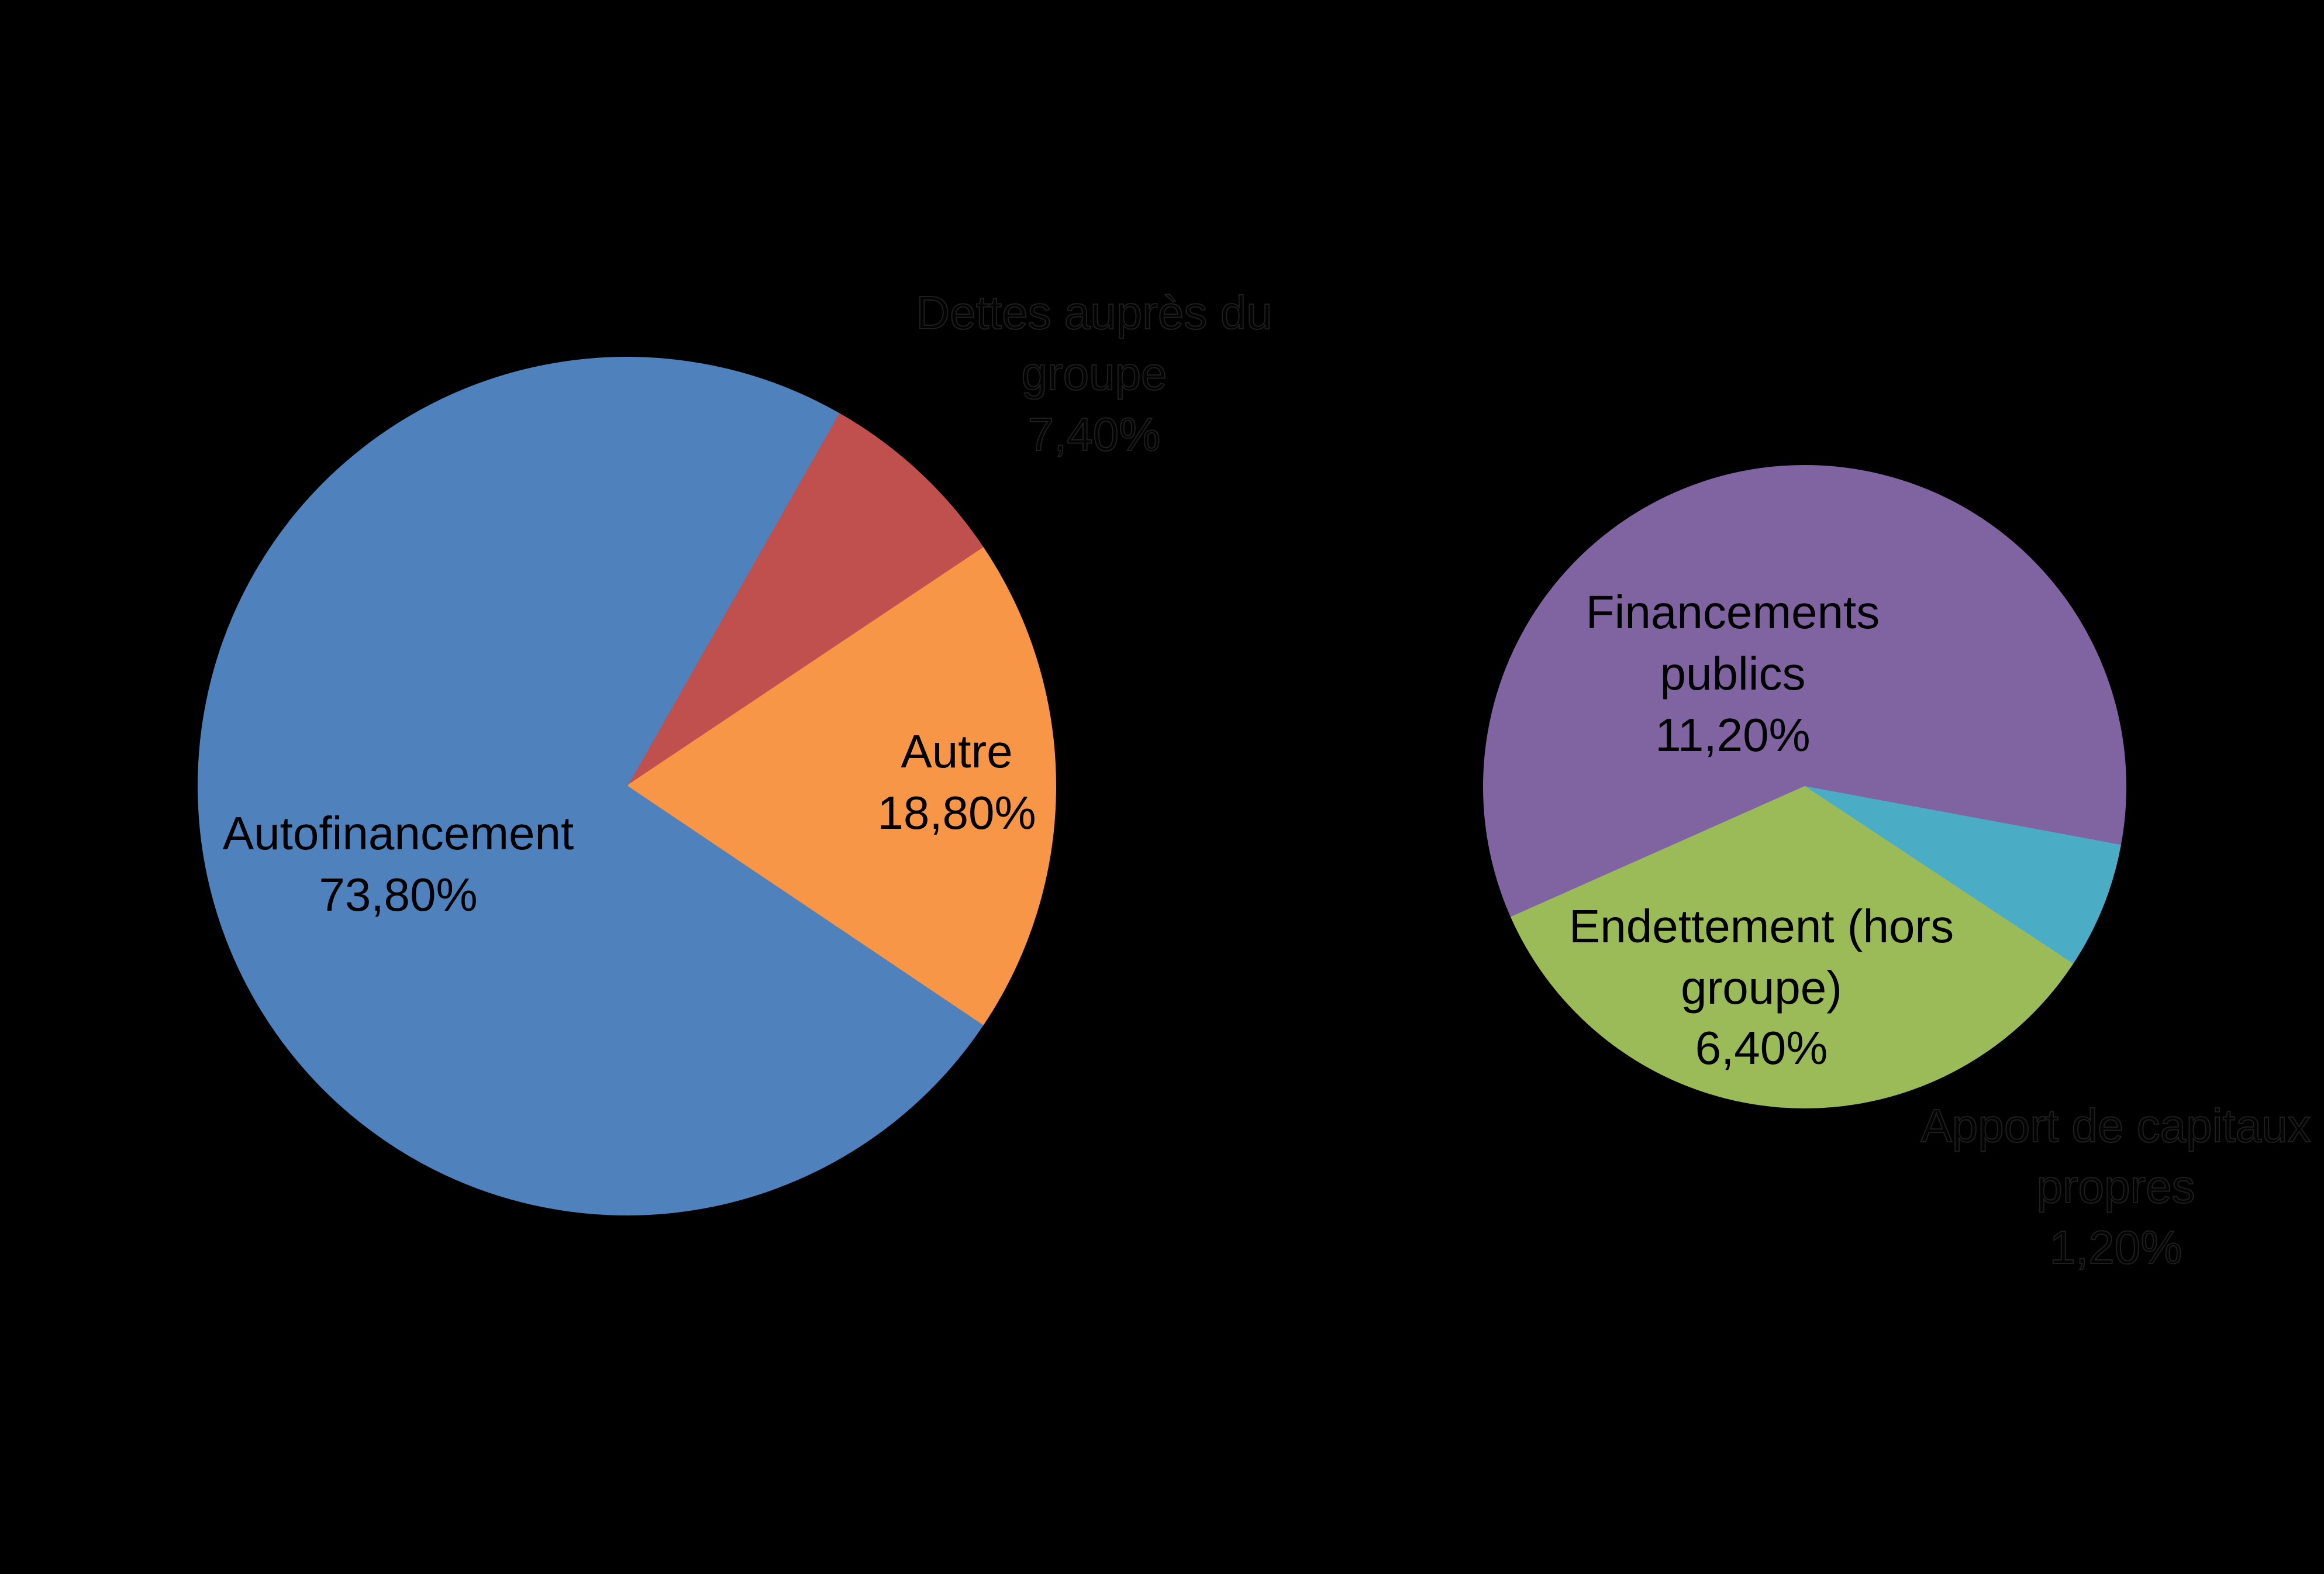  Describe the element at coordinates (1732, 673) in the screenshot. I see `svg-text: publics` at that location.